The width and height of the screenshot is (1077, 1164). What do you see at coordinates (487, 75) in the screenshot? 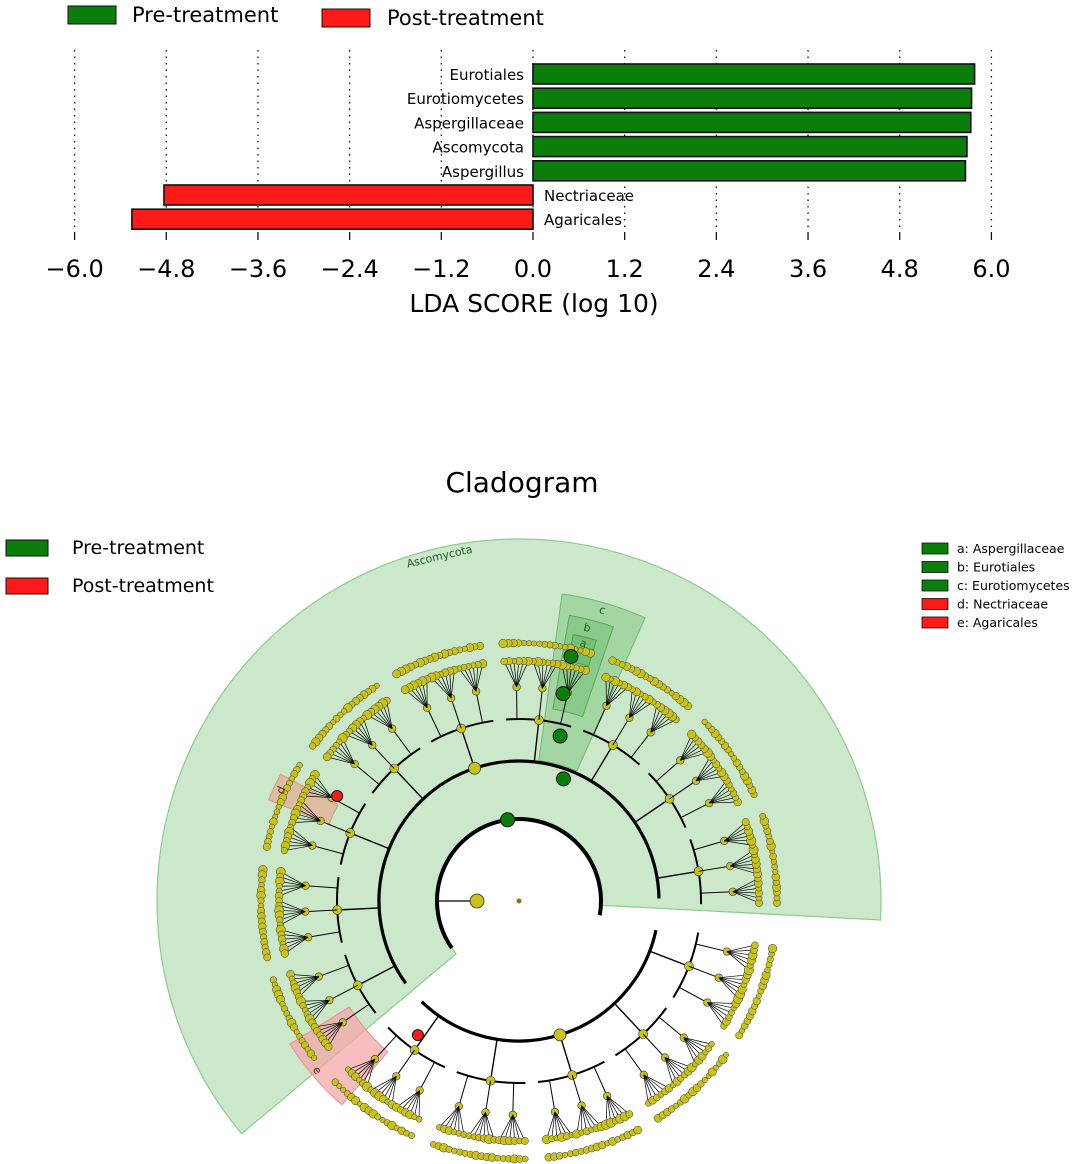
I see `bar-category-label: Eurotiales` at bounding box center [487, 75].